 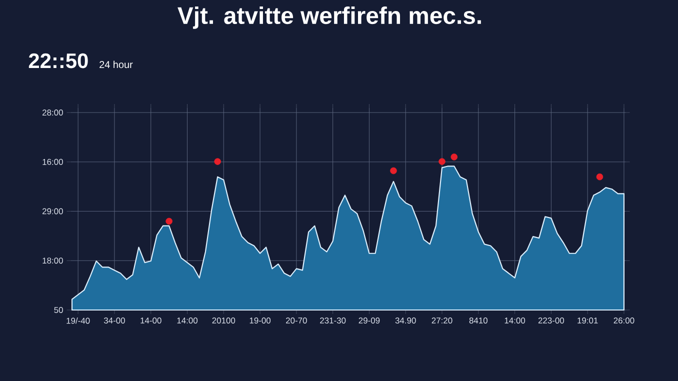 I want to click on x-tick-label: 14-00, so click(x=151, y=321).